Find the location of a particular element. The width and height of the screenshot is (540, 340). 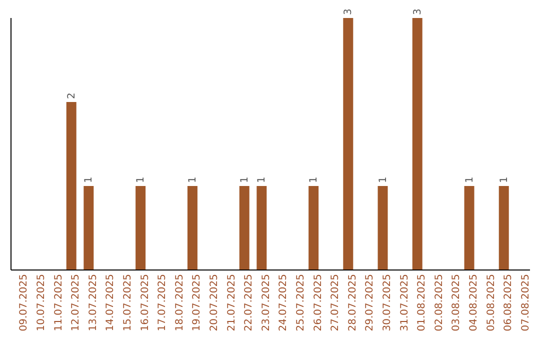

x-tick-label: 19.07.2025 is located at coordinates (197, 303).